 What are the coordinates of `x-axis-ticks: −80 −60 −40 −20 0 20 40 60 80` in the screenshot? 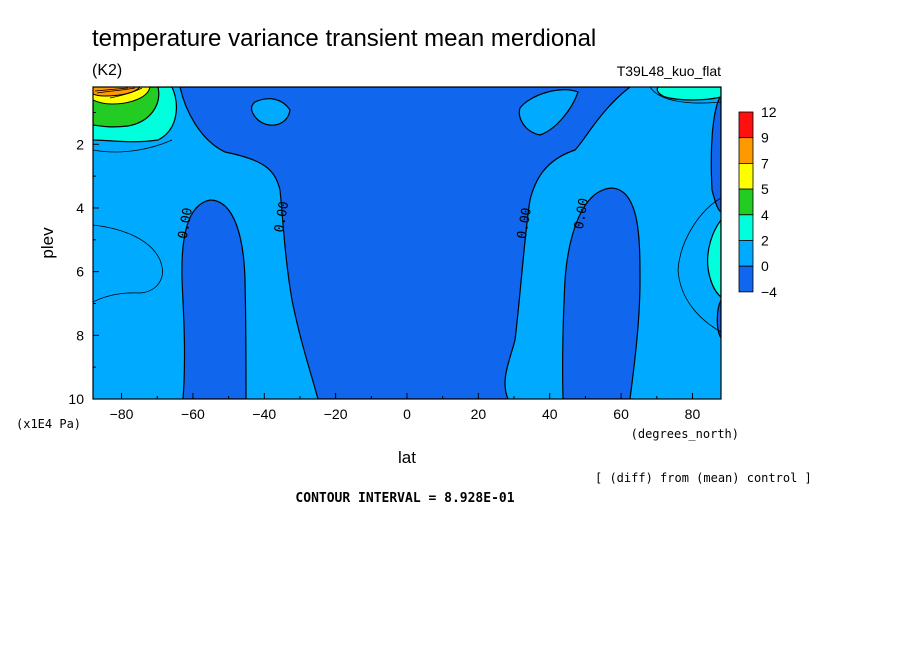 It's located at (405, 407).